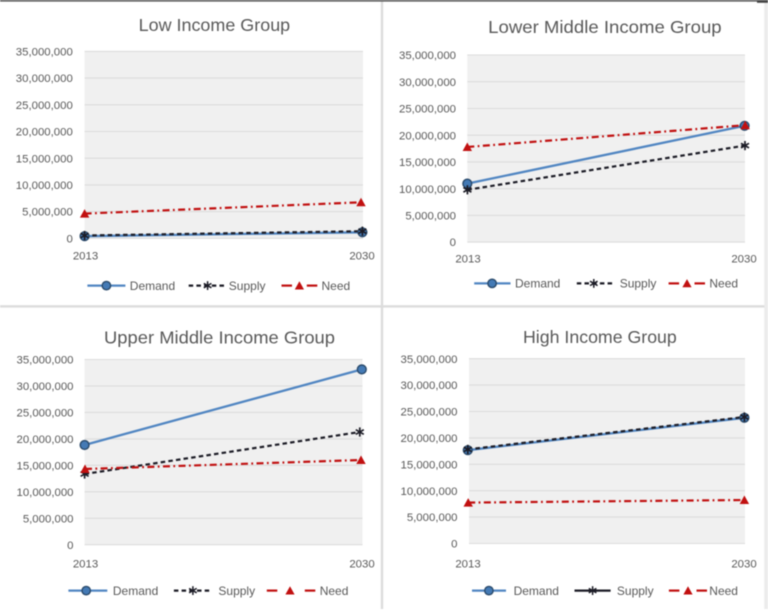 This screenshot has width=768, height=614. What do you see at coordinates (219, 338) in the screenshot?
I see `svg-text: Upper Middle Income Group` at bounding box center [219, 338].